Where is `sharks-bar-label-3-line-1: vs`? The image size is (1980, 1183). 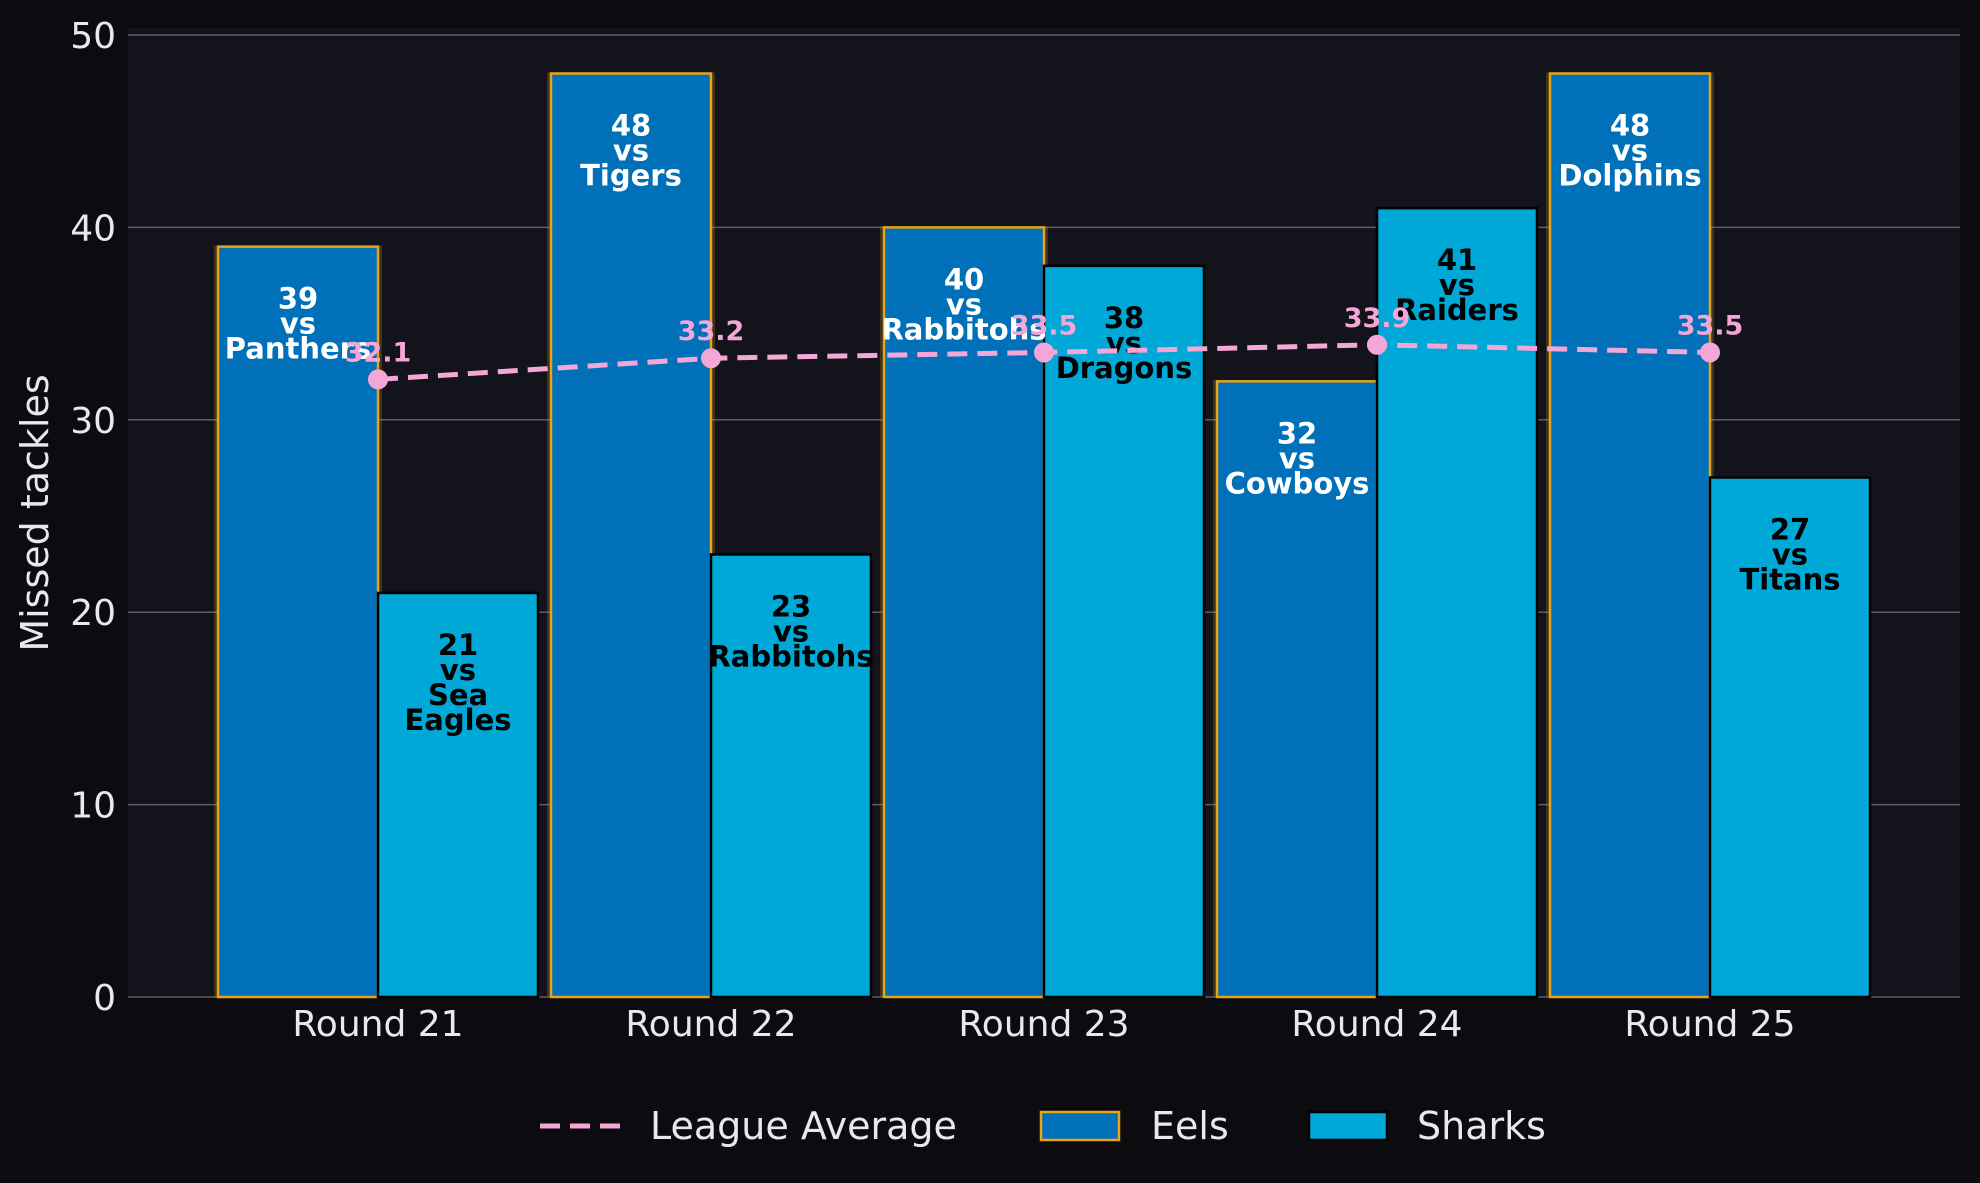
sharks-bar-label-3-line-1: vs is located at coordinates (1124, 343).